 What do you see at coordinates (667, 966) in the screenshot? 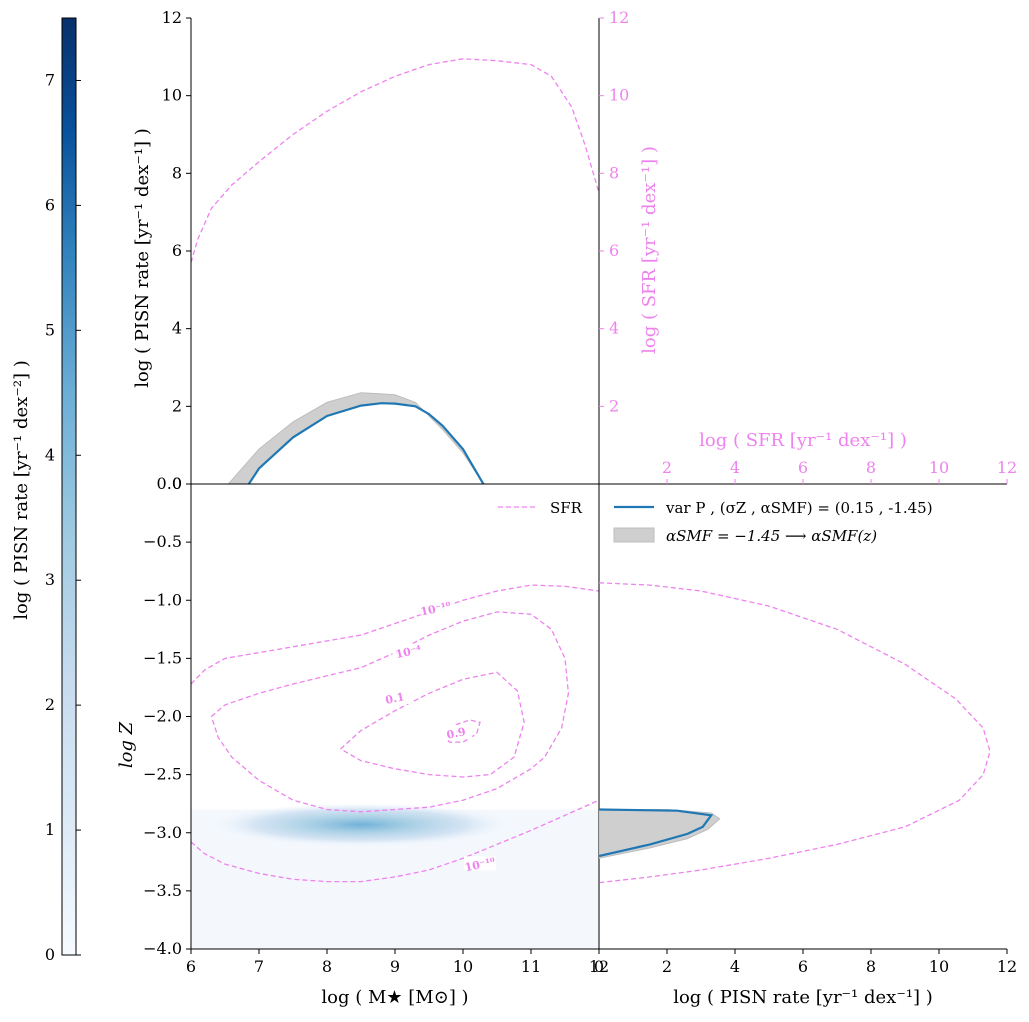
I see `right-xtick-label: 2` at bounding box center [667, 966].